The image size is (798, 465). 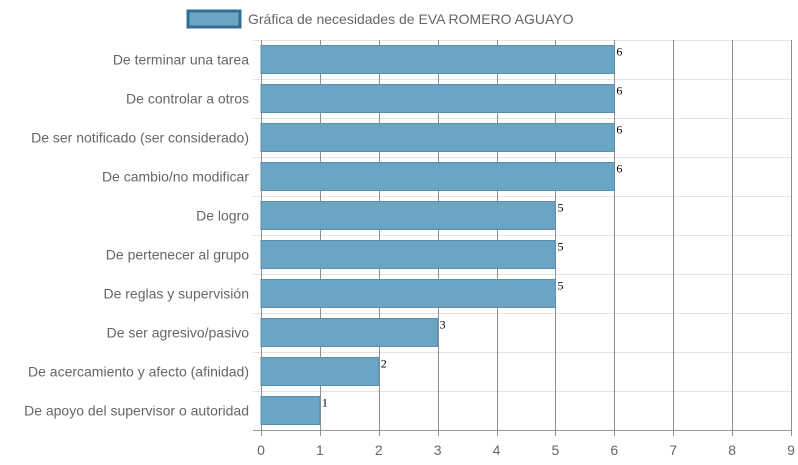 What do you see at coordinates (497, 450) in the screenshot?
I see `x-tick-label: 4` at bounding box center [497, 450].